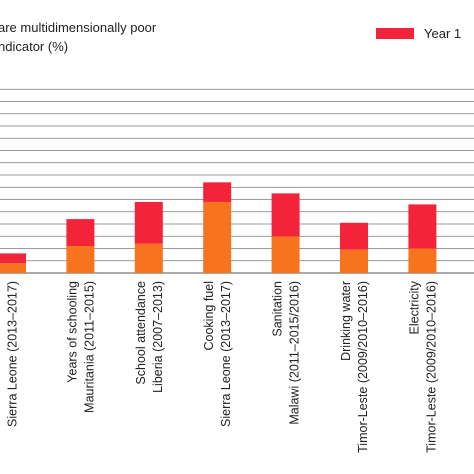 Image resolution: width=474 pixels, height=474 pixels. What do you see at coordinates (422, 366) in the screenshot?
I see `x-tick-label: Electricity Timor-Leste (2009/2010–2016)` at bounding box center [422, 366].